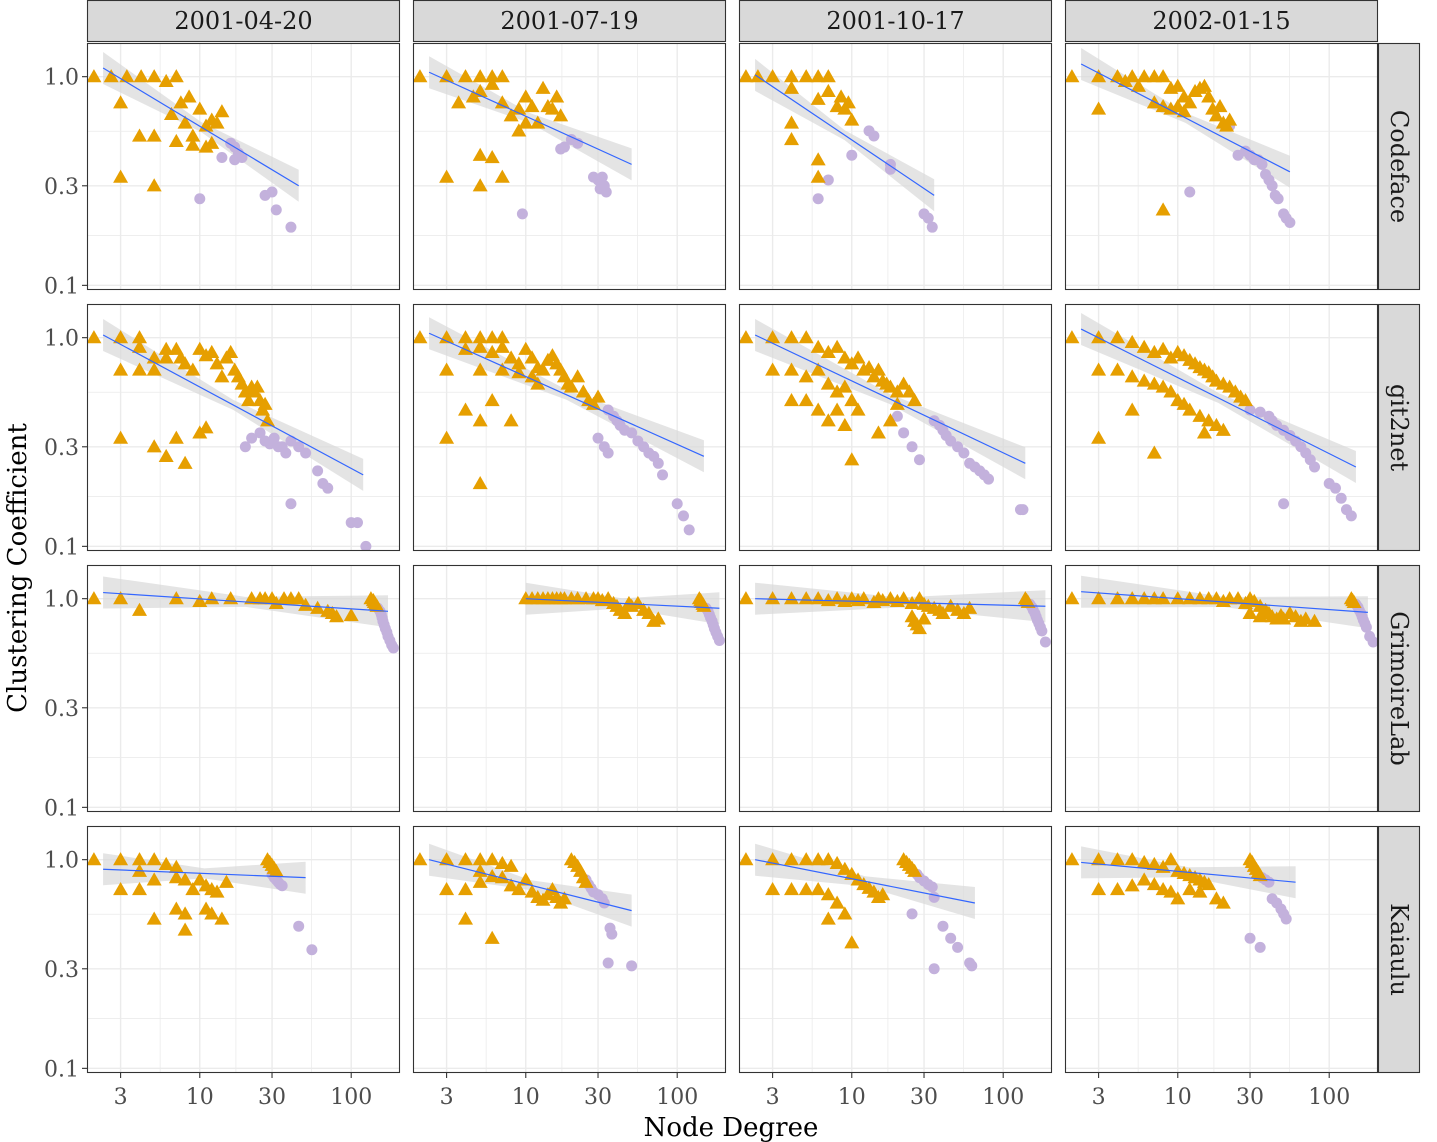 This screenshot has width=1437, height=1142. I want to click on x-tick-label: 30, so click(924, 1097).